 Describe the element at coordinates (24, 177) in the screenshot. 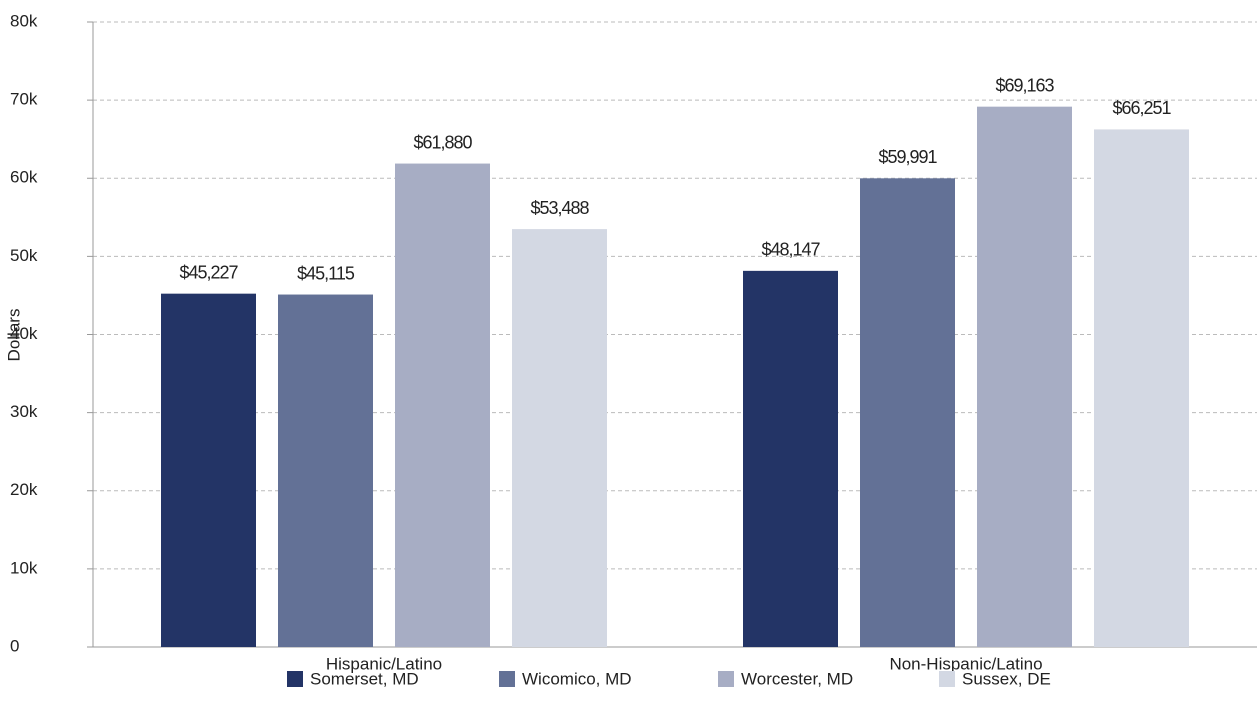

I see `y-tick-label: 60k` at that location.